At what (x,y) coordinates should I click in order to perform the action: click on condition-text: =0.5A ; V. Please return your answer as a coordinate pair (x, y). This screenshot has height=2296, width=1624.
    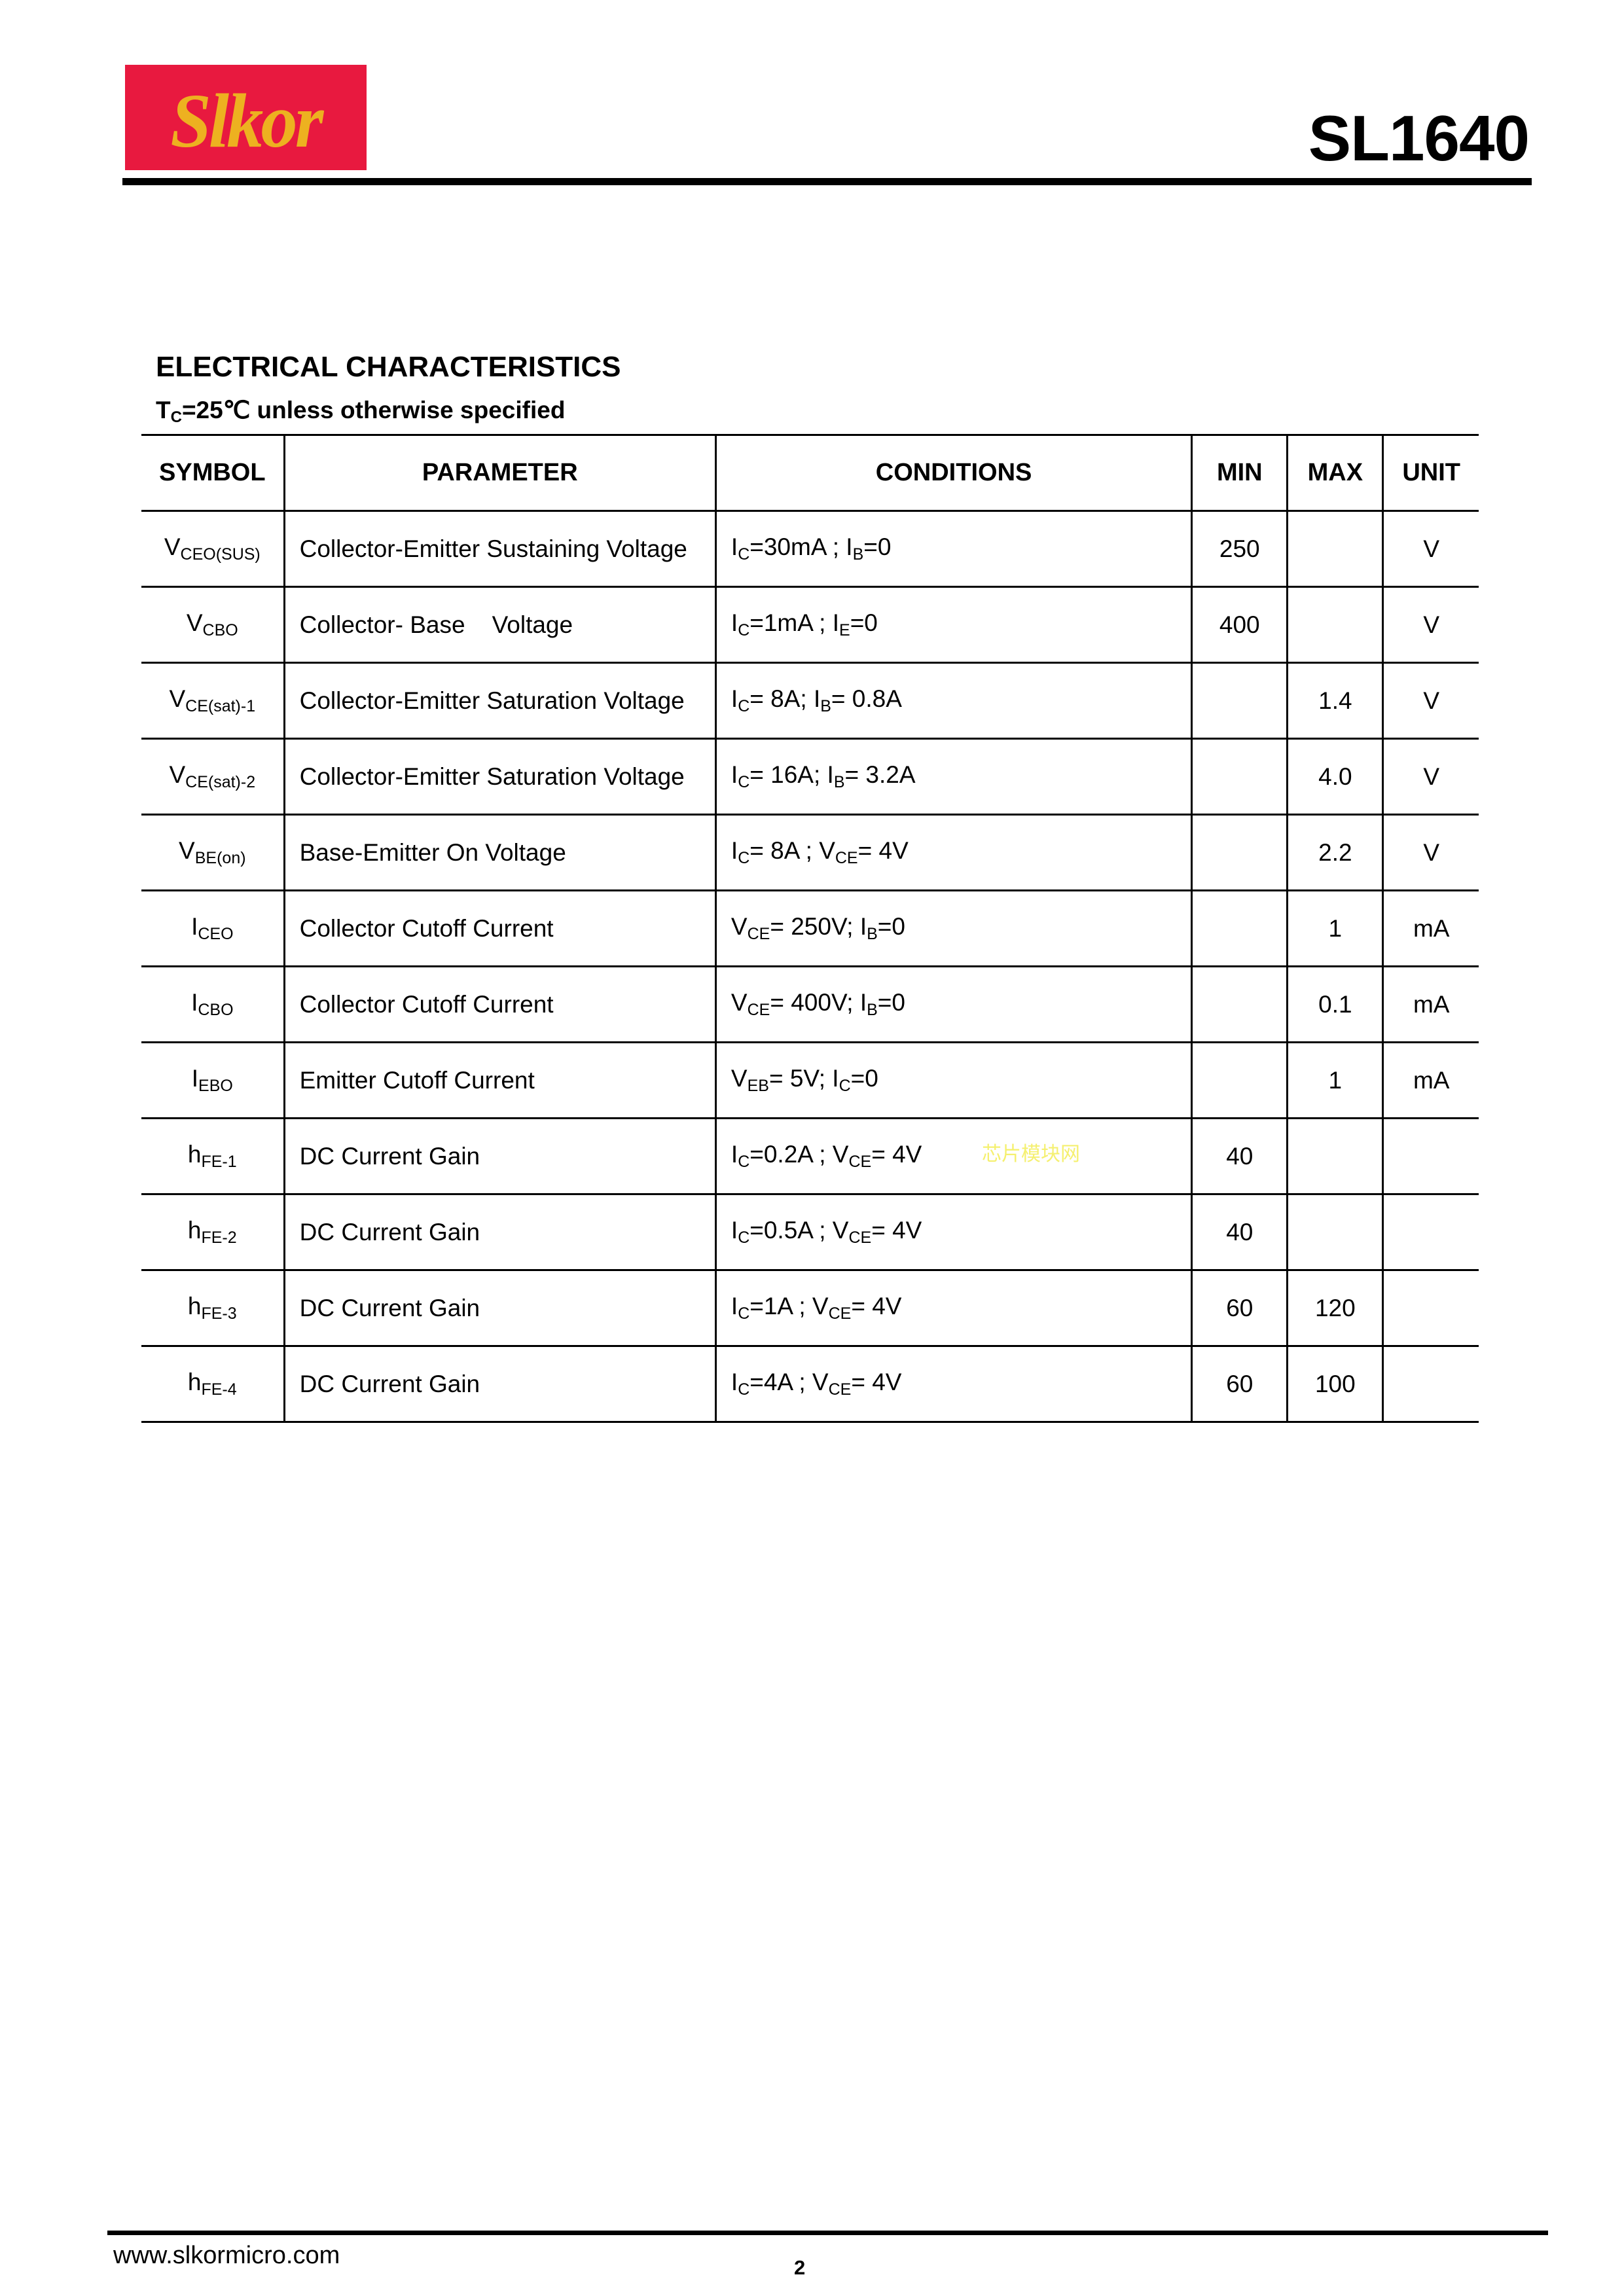
    Looking at the image, I should click on (799, 1230).